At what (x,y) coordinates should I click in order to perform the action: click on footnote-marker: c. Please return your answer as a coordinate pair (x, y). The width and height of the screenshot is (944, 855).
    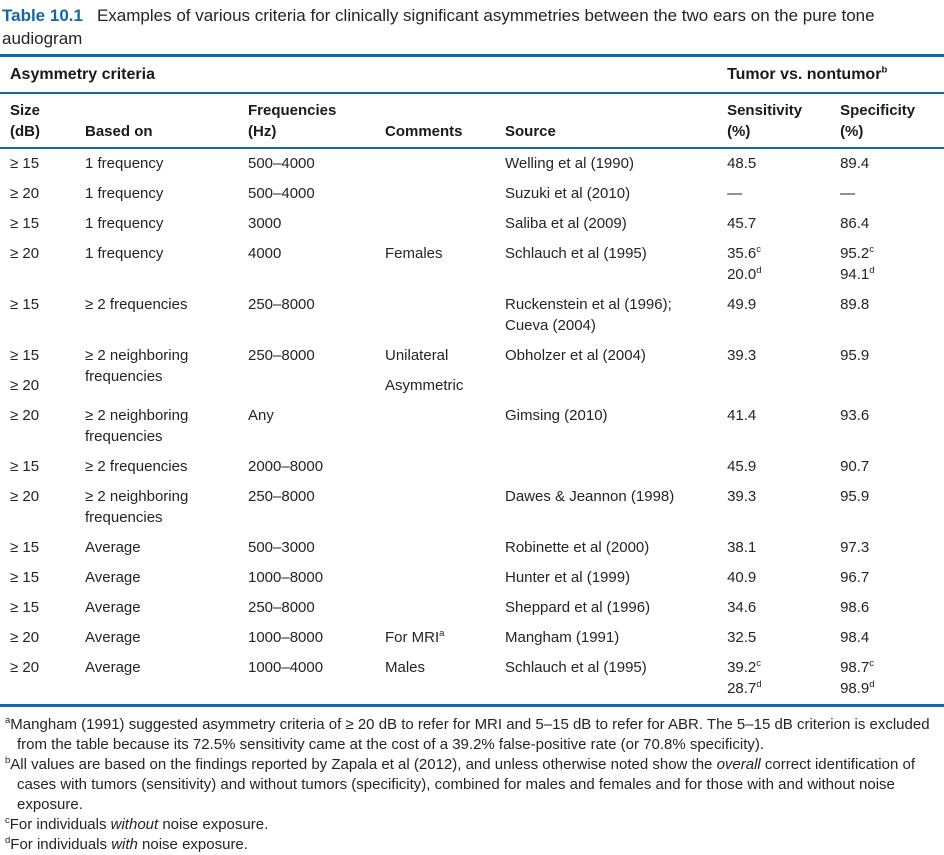
    Looking at the image, I should click on (7, 820).